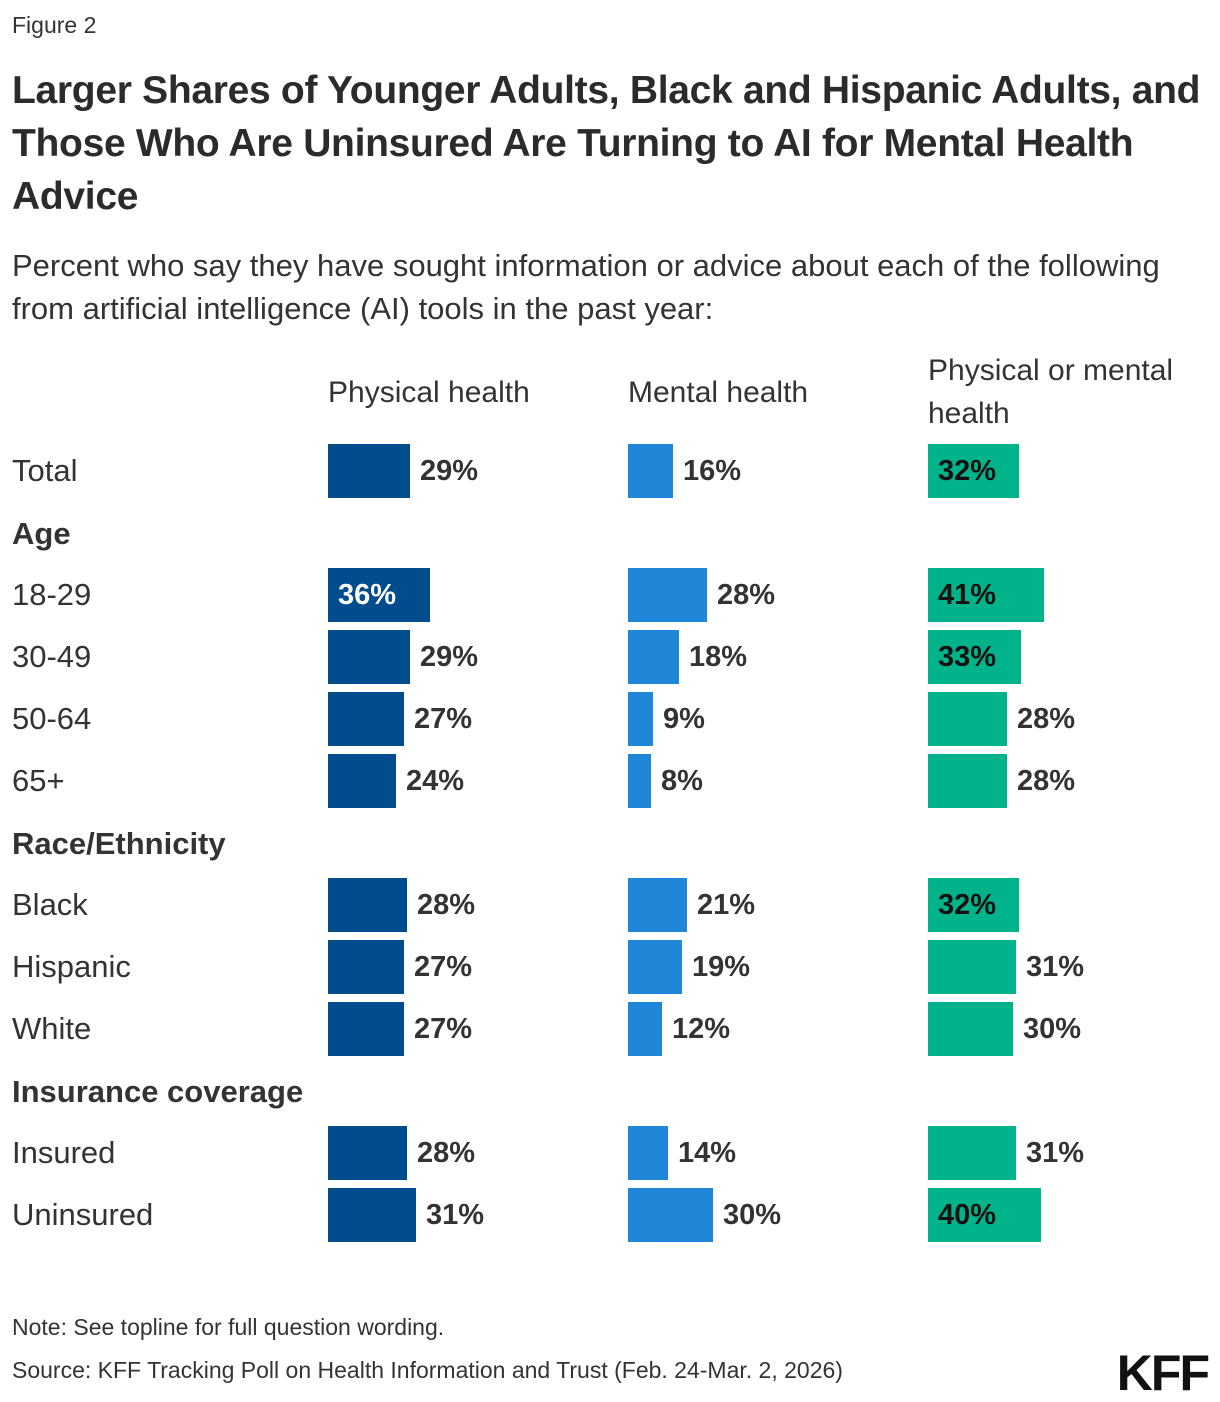  What do you see at coordinates (52, 656) in the screenshot?
I see `row-label: 30-49` at bounding box center [52, 656].